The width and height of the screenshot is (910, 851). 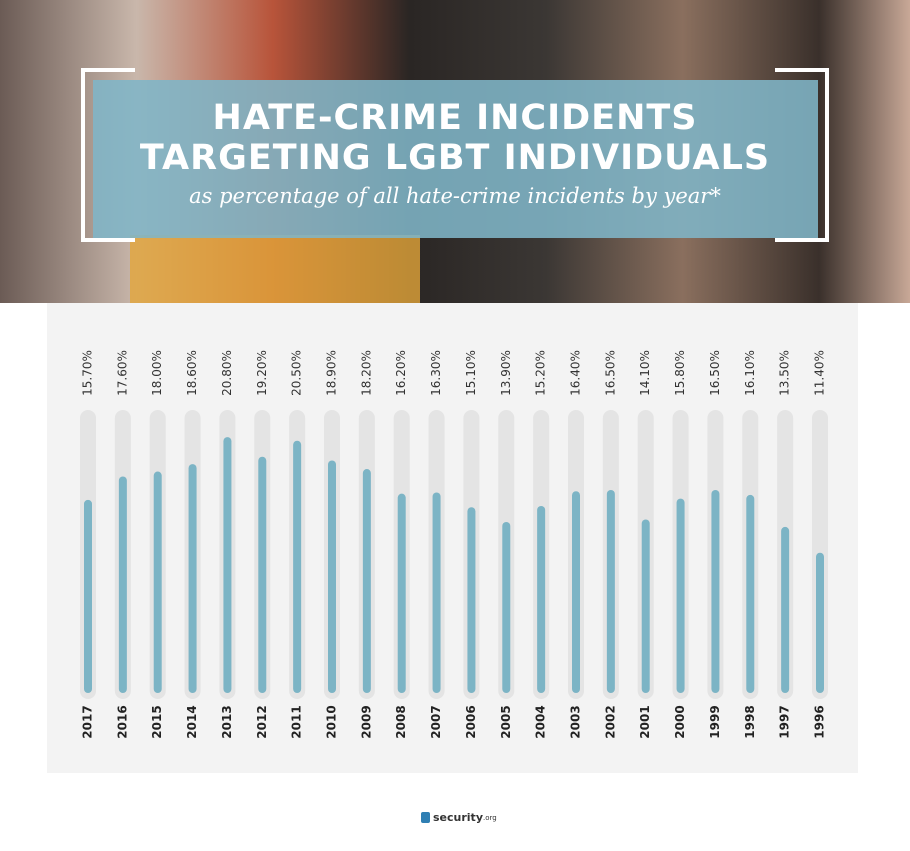 What do you see at coordinates (401, 721) in the screenshot?
I see `x-tick-label: 2008` at bounding box center [401, 721].